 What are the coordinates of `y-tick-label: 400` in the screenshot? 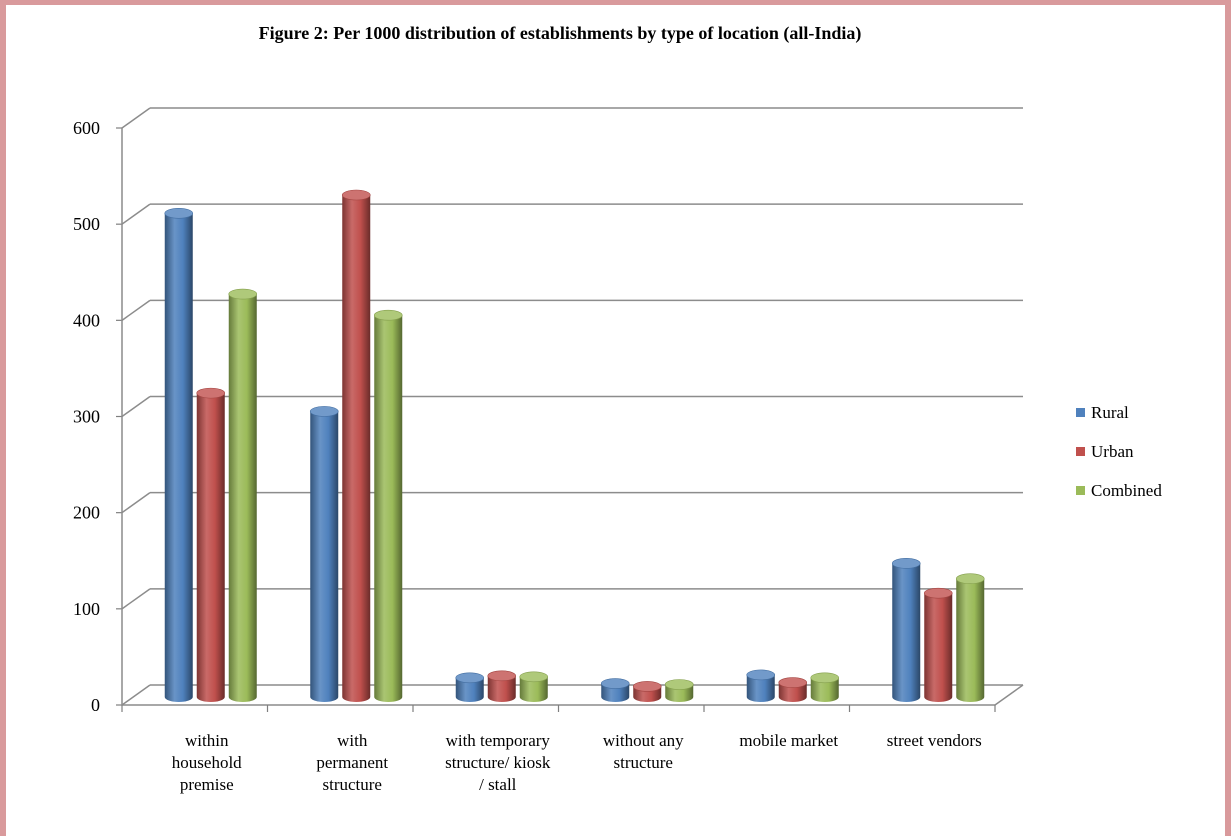 It's located at (86, 320).